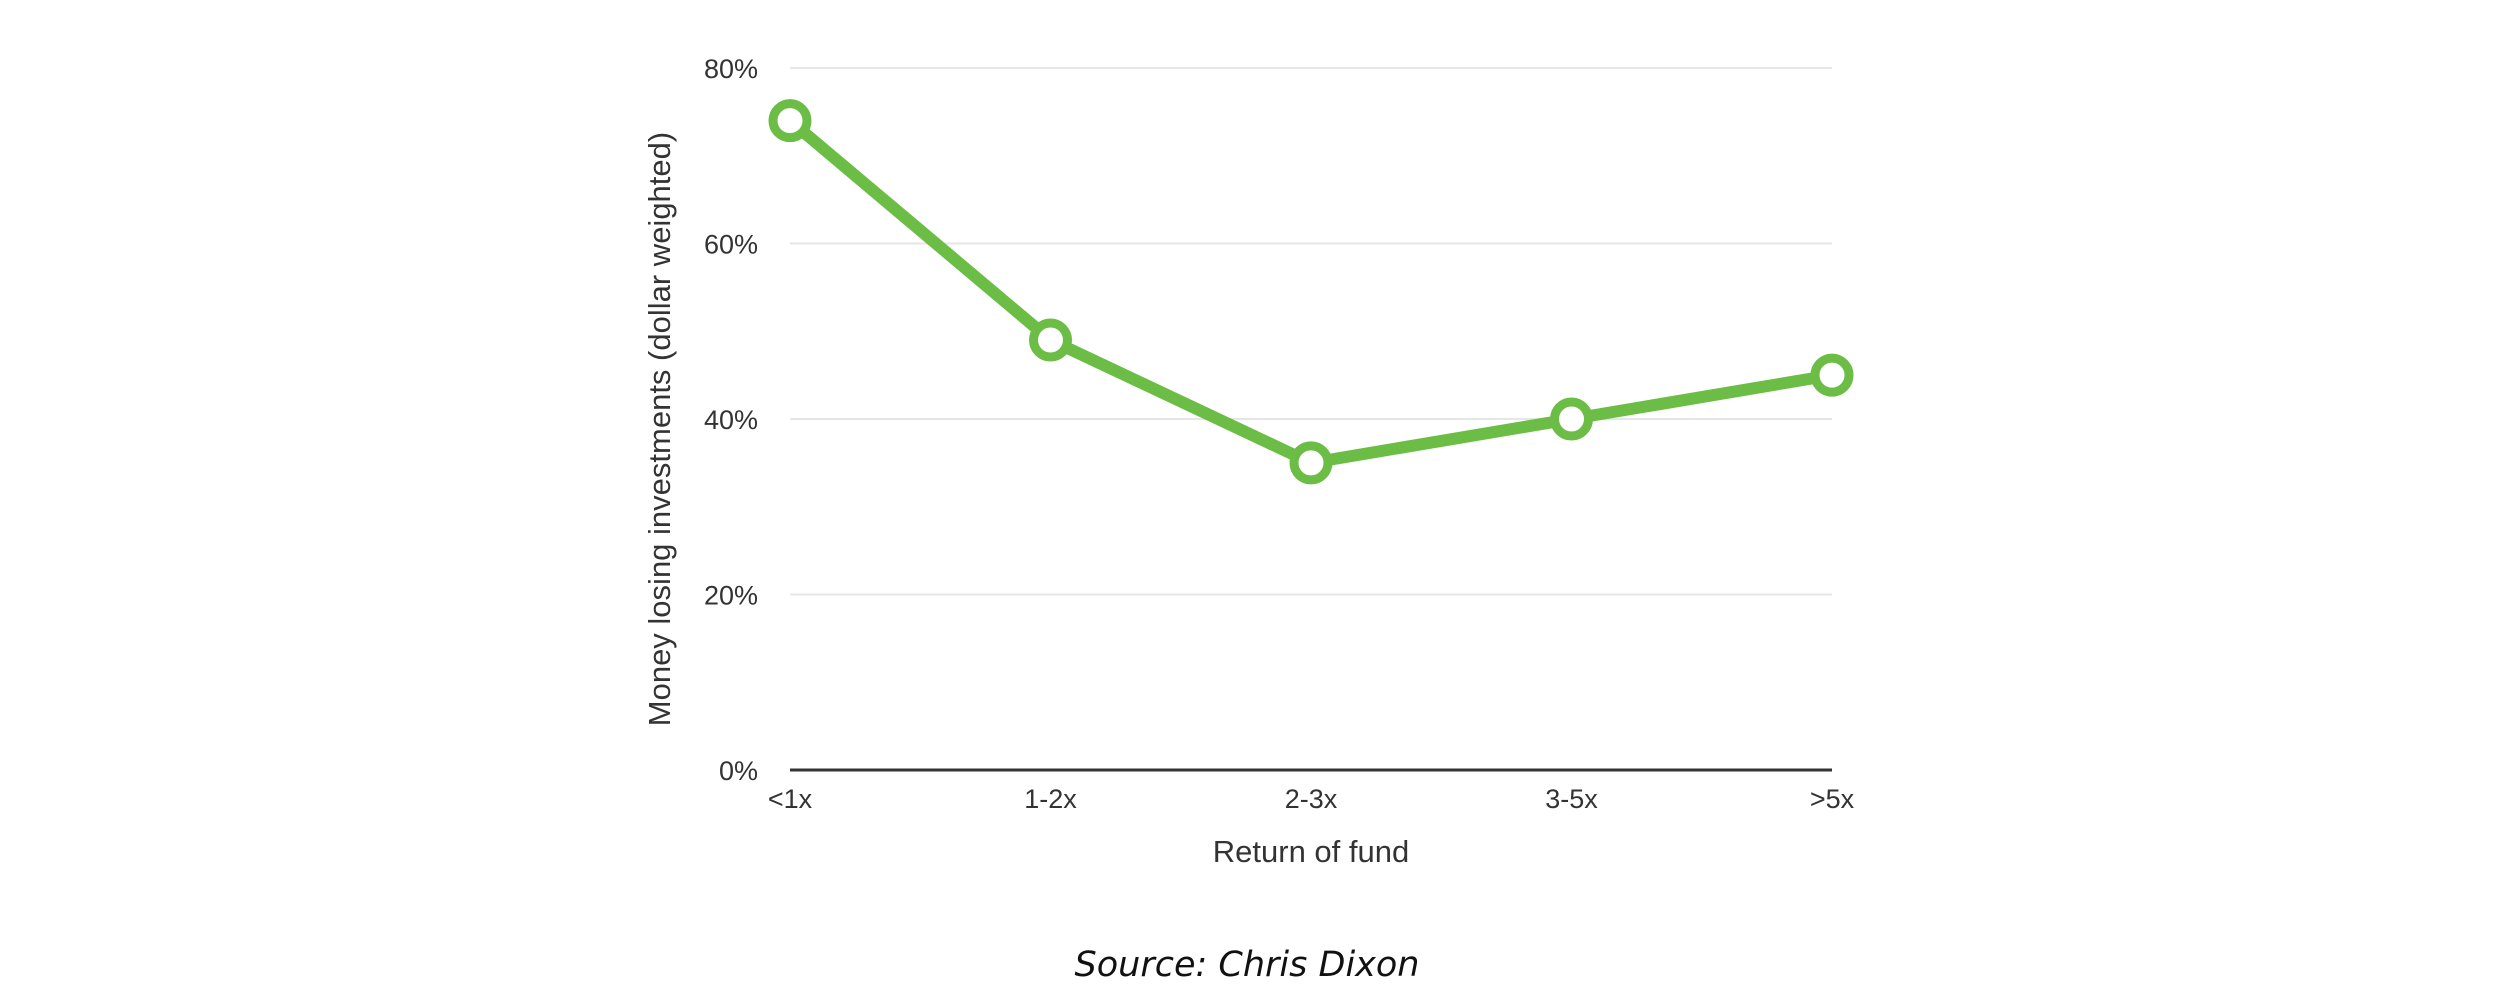 This screenshot has width=2494, height=1004. What do you see at coordinates (731, 596) in the screenshot?
I see `y-tick-label: 20%` at bounding box center [731, 596].